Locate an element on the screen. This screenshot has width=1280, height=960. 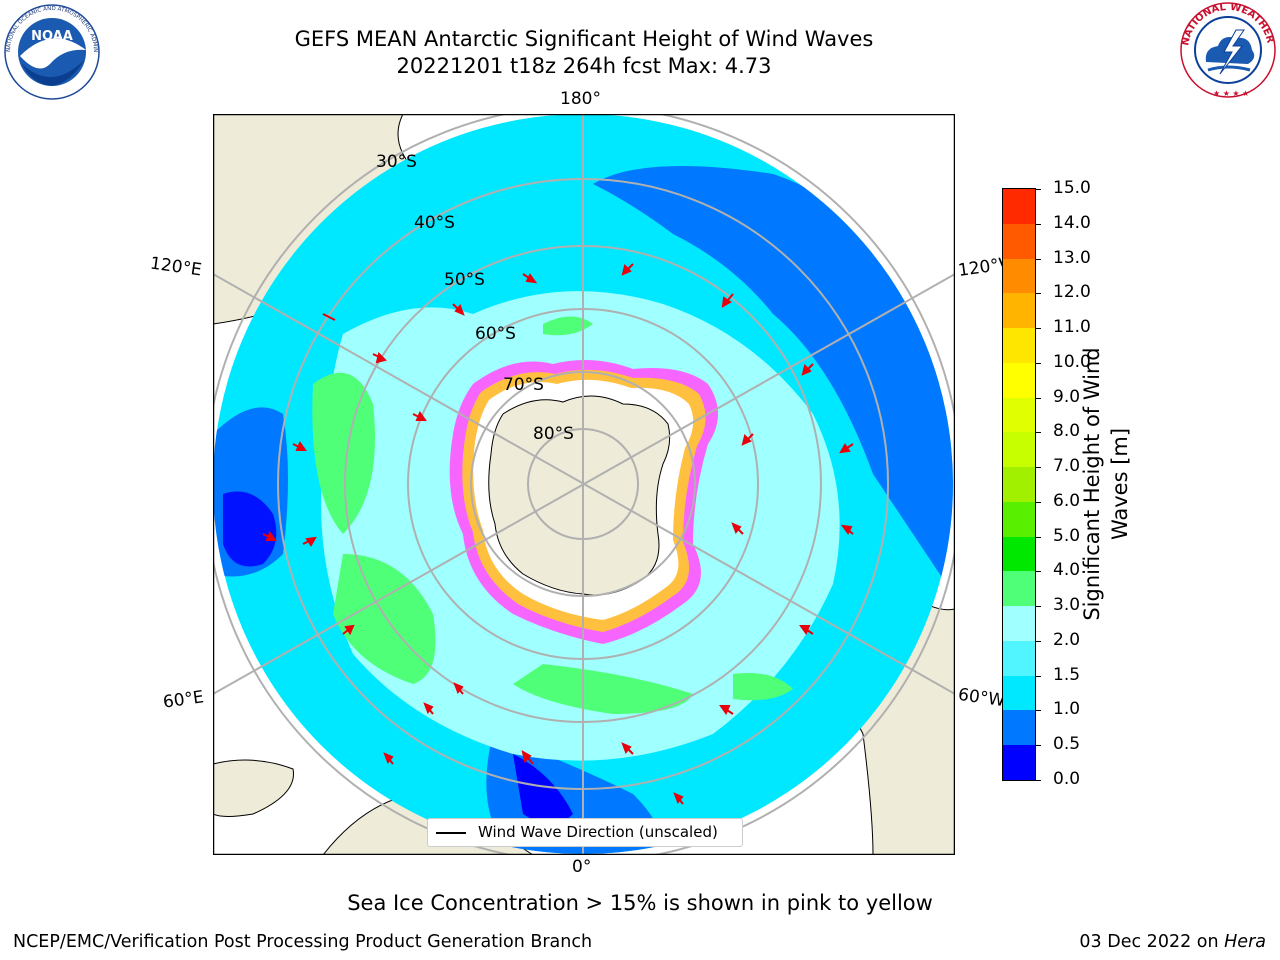
colorbar-tick-label: 0.0 is located at coordinates (1067, 779).